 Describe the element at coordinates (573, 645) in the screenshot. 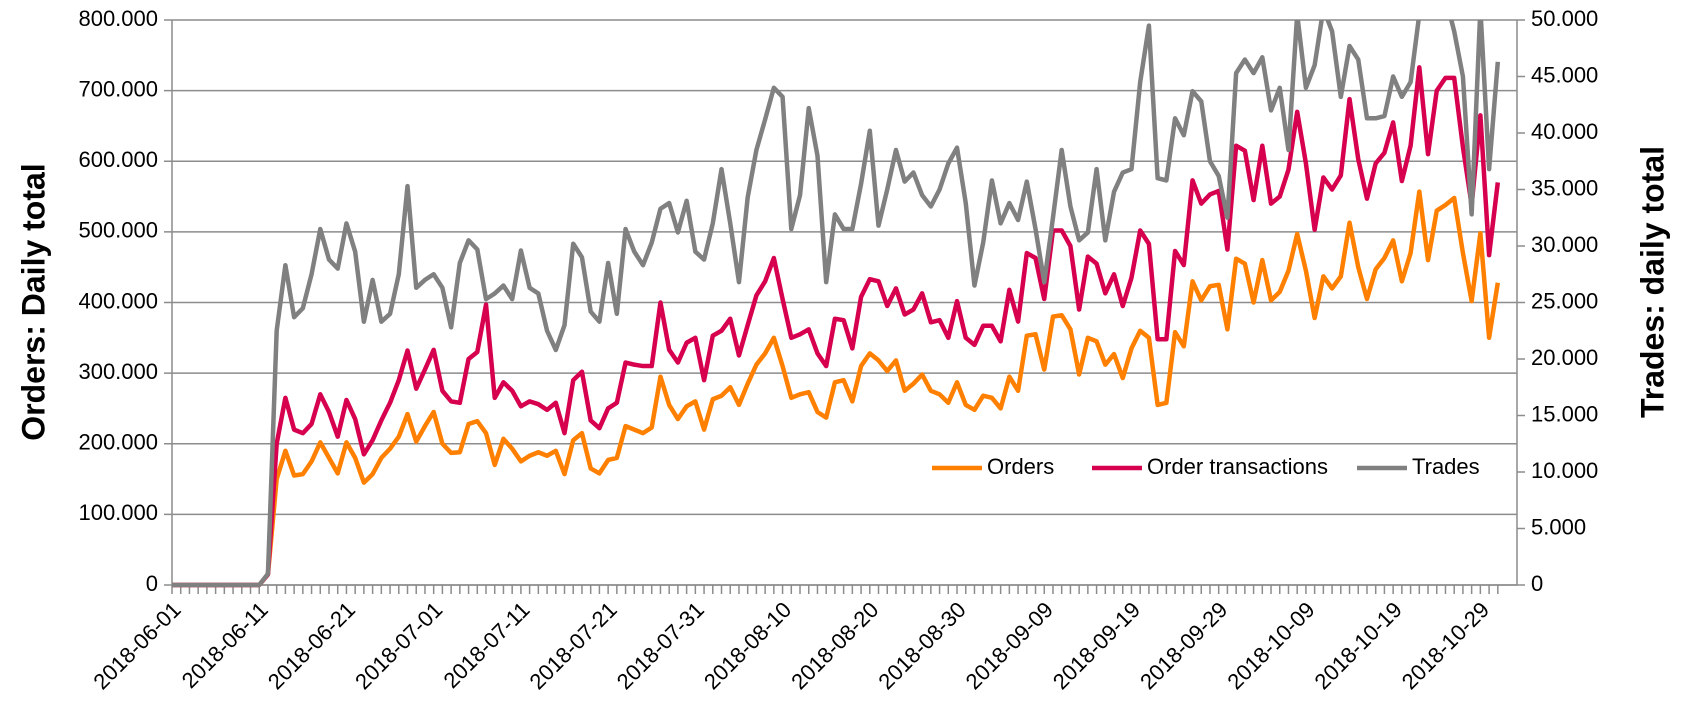

I see `x-tick-label: 2018-07-21` at that location.